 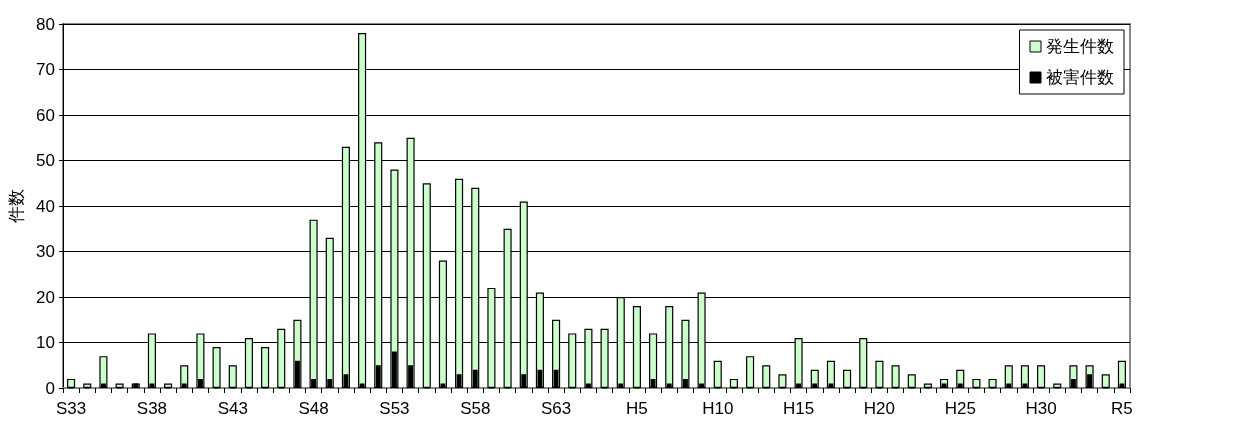 What do you see at coordinates (71, 408) in the screenshot?
I see `x-tick-label: S33` at bounding box center [71, 408].